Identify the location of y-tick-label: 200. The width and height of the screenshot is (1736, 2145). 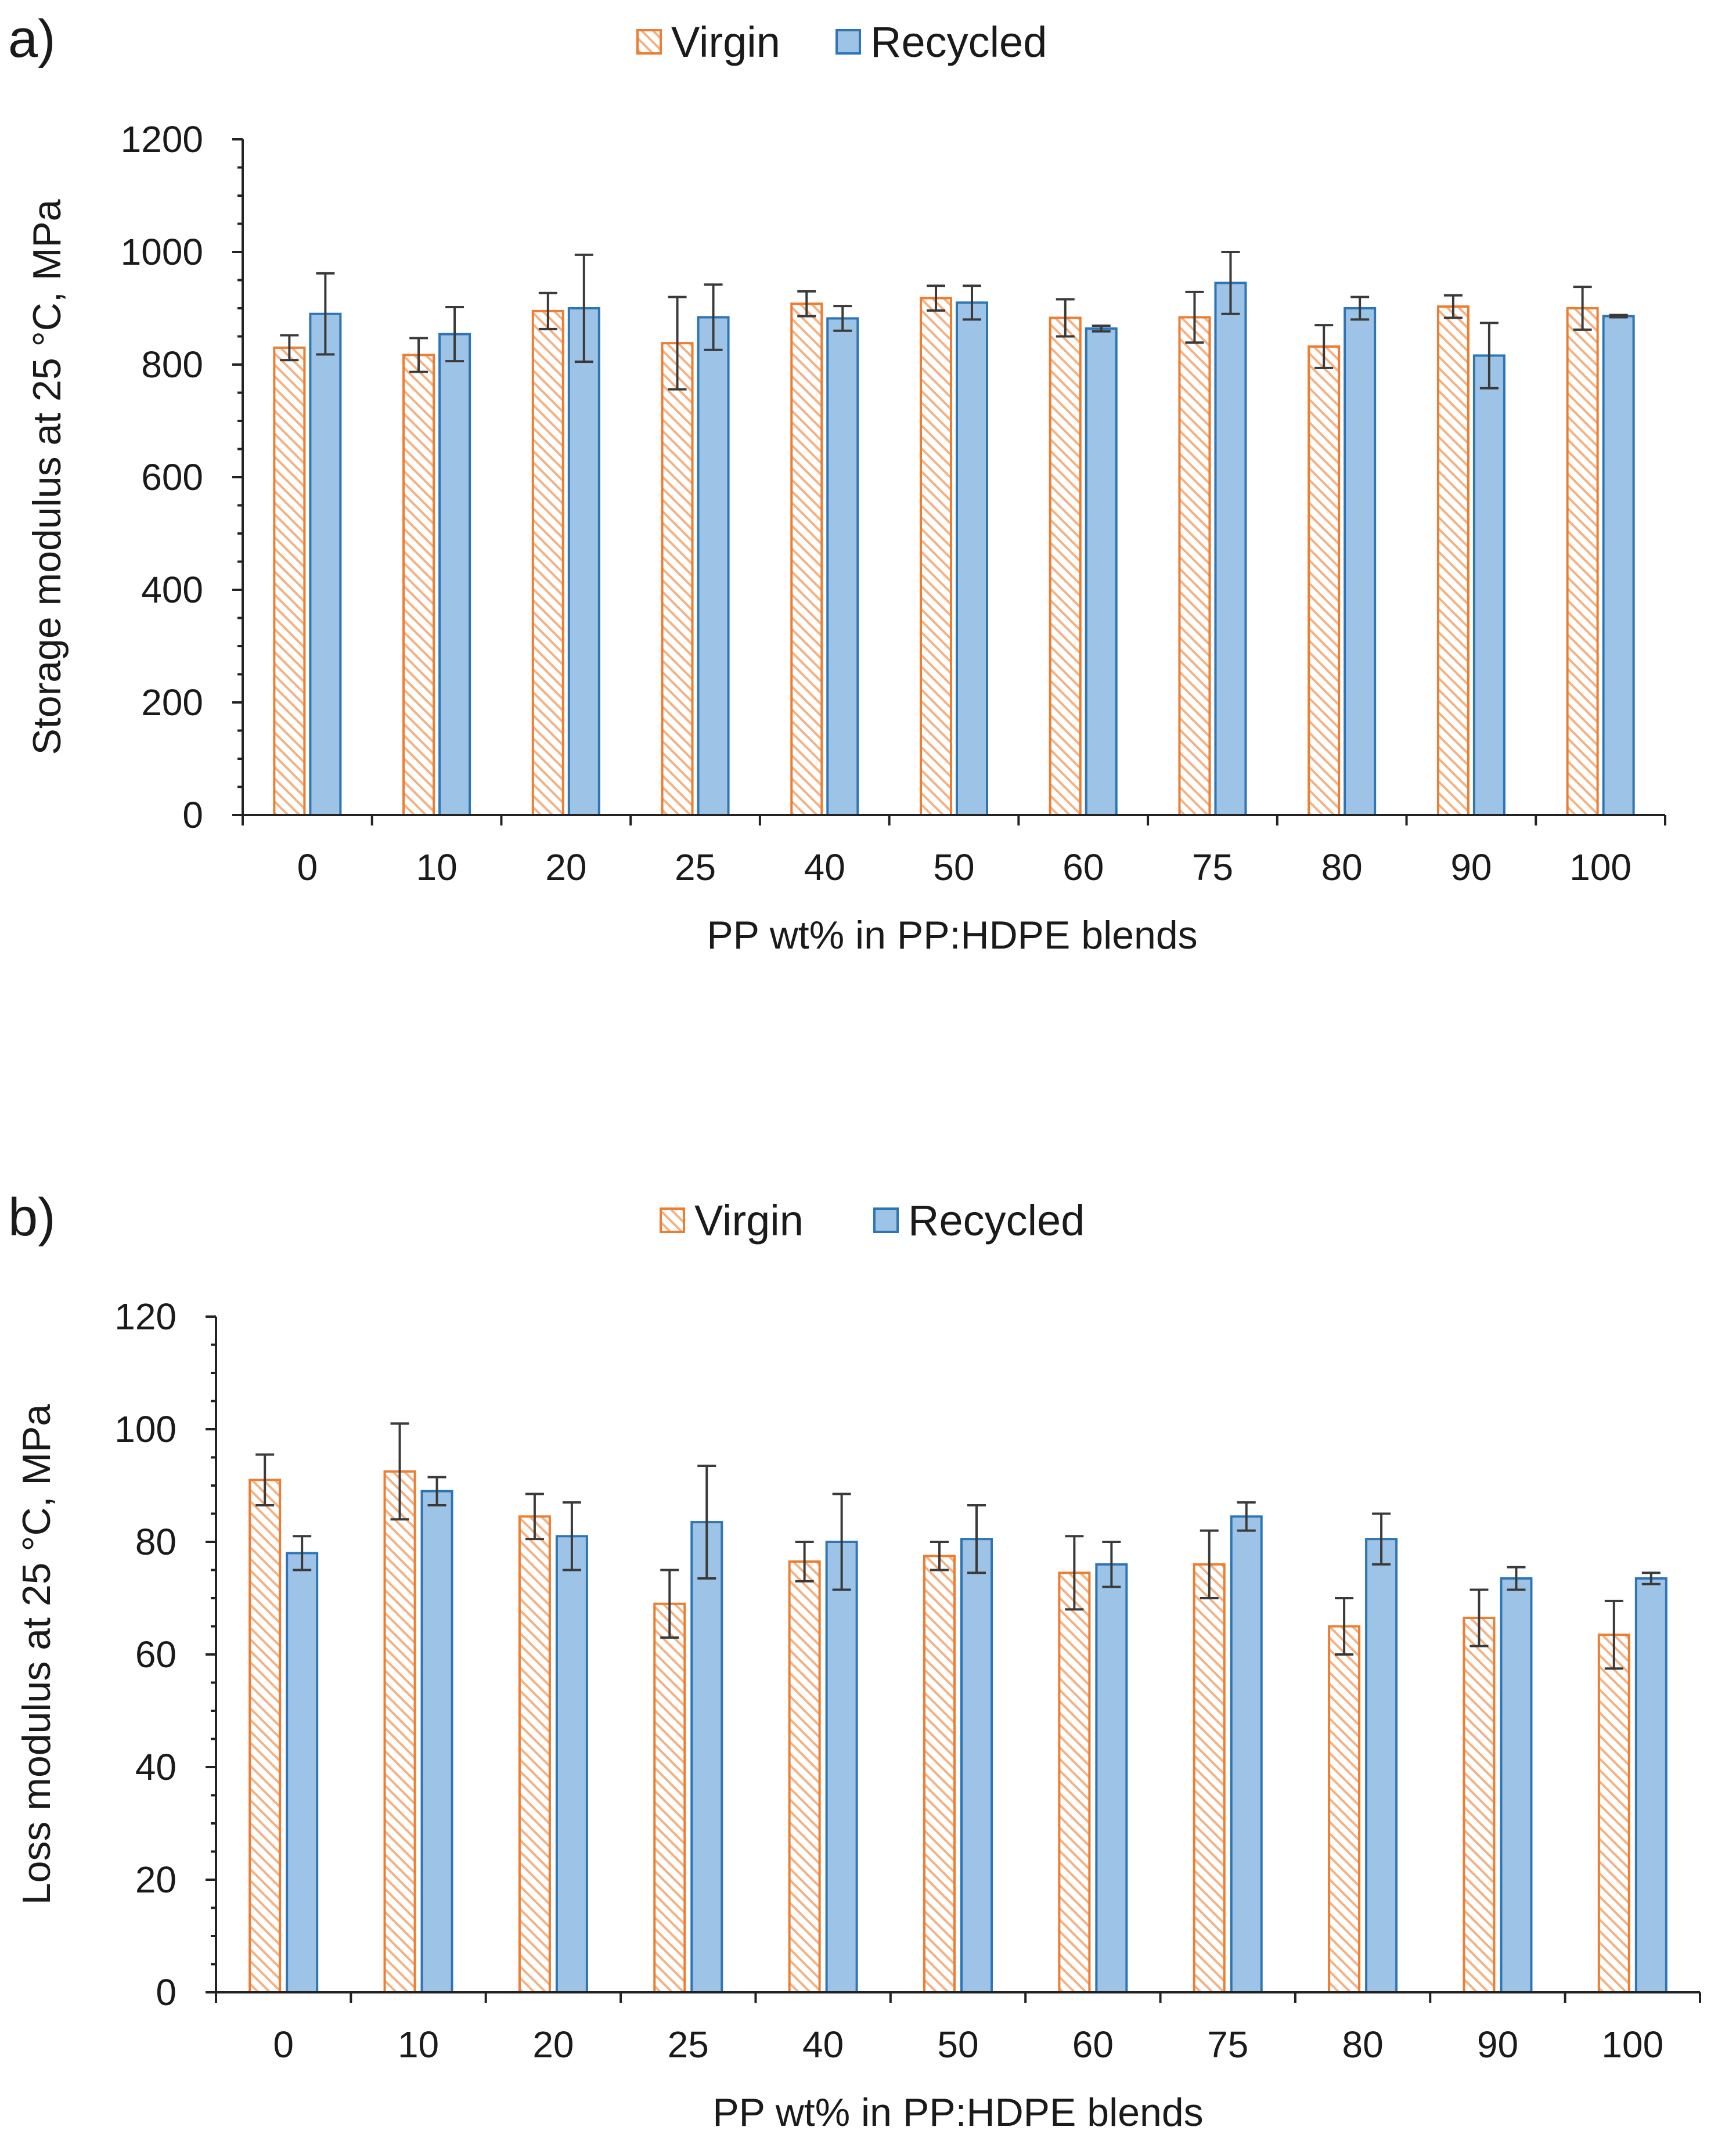
(172, 702).